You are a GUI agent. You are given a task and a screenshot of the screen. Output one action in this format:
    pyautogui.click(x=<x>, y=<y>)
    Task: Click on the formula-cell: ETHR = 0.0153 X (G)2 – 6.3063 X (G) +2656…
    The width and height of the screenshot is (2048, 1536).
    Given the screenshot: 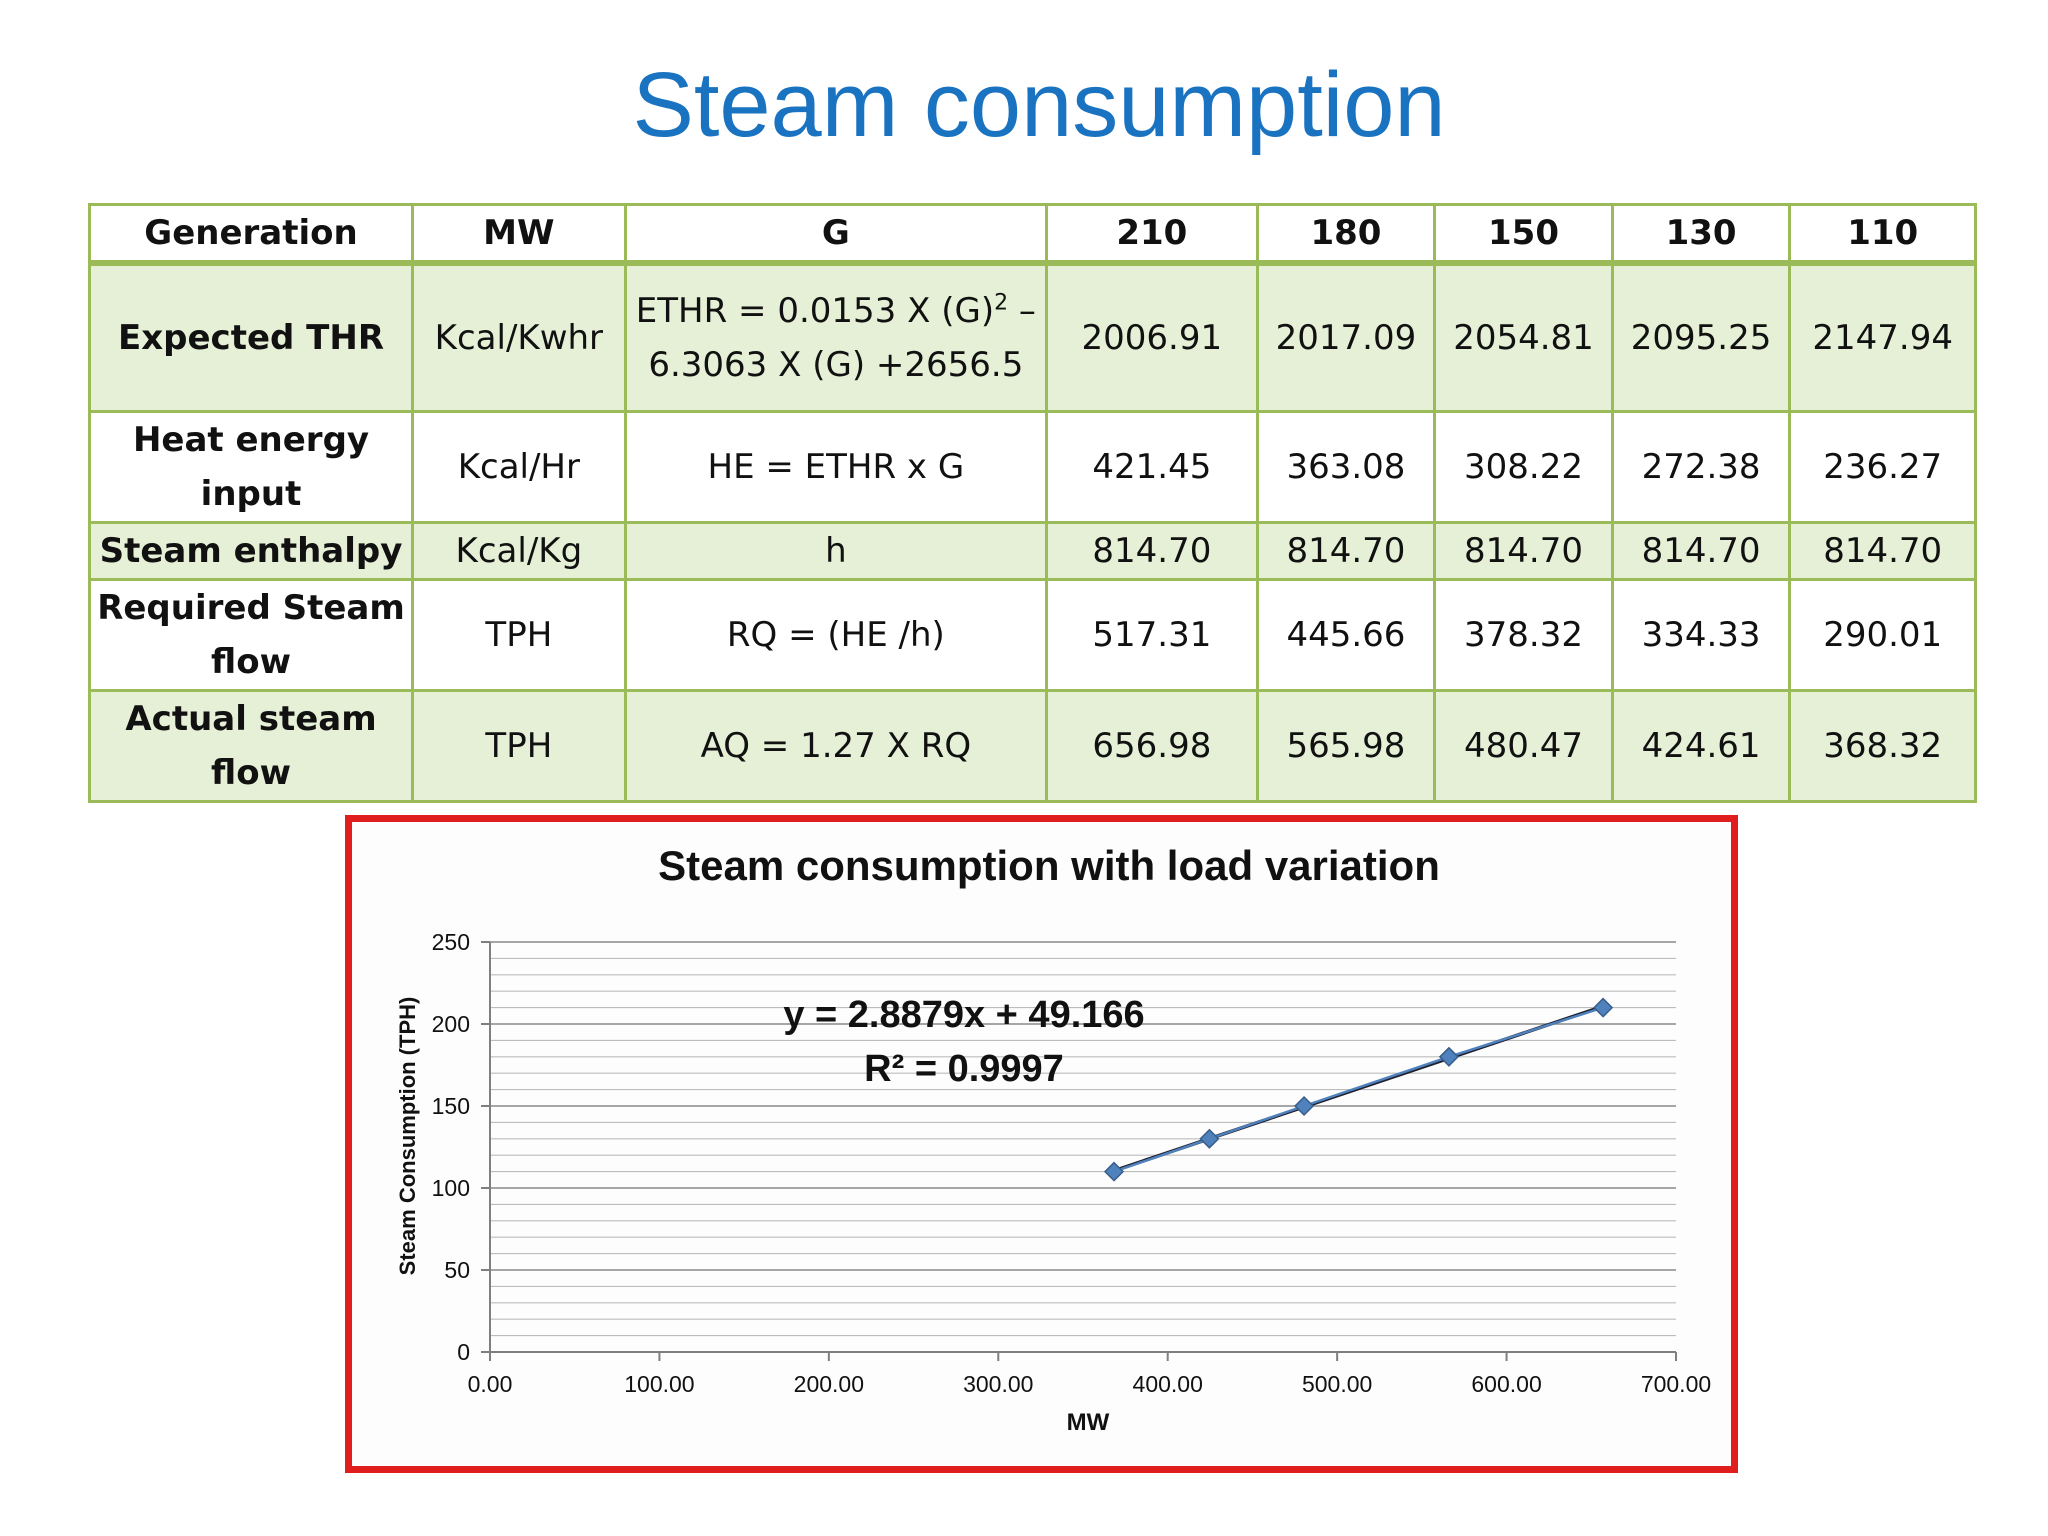 What is the action you would take?
    pyautogui.click(x=836, y=337)
    